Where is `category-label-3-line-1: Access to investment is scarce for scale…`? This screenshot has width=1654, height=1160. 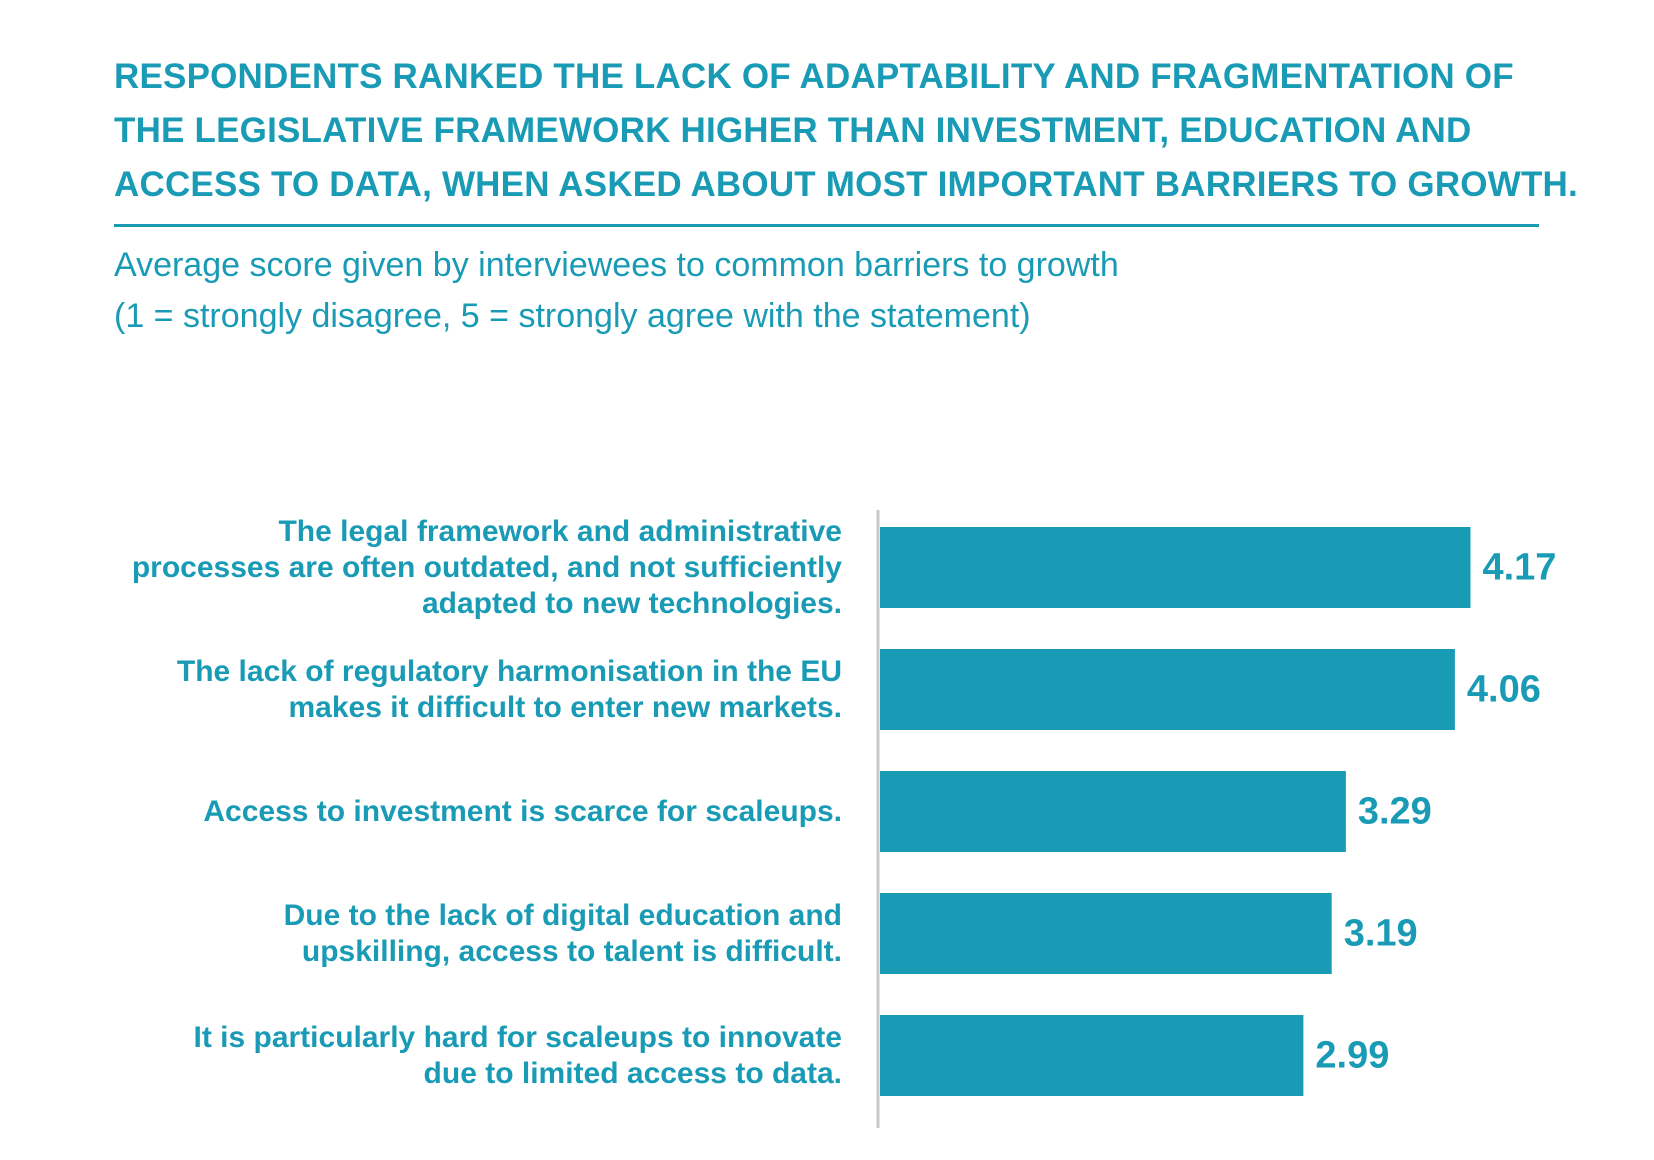
category-label-3-line-1: Access to investment is scarce for scale… is located at coordinates (522, 811).